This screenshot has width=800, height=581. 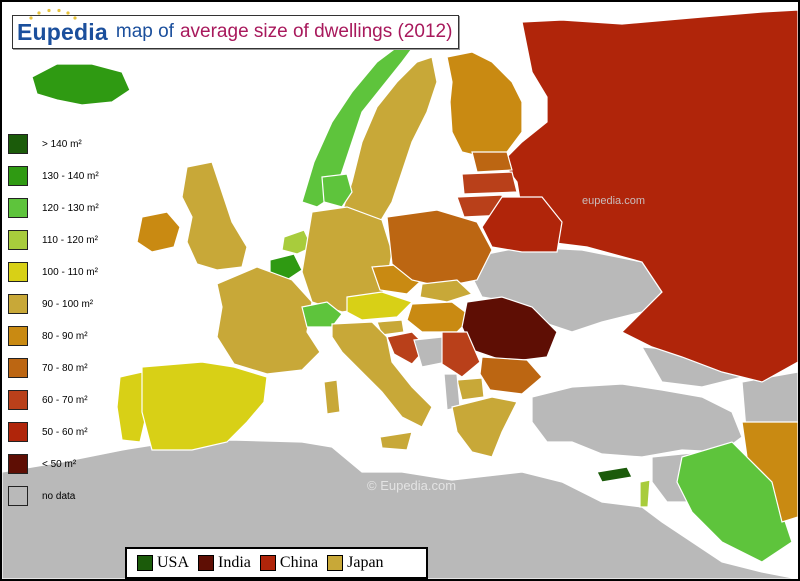 I want to click on comparison-label: USA, so click(x=173, y=562).